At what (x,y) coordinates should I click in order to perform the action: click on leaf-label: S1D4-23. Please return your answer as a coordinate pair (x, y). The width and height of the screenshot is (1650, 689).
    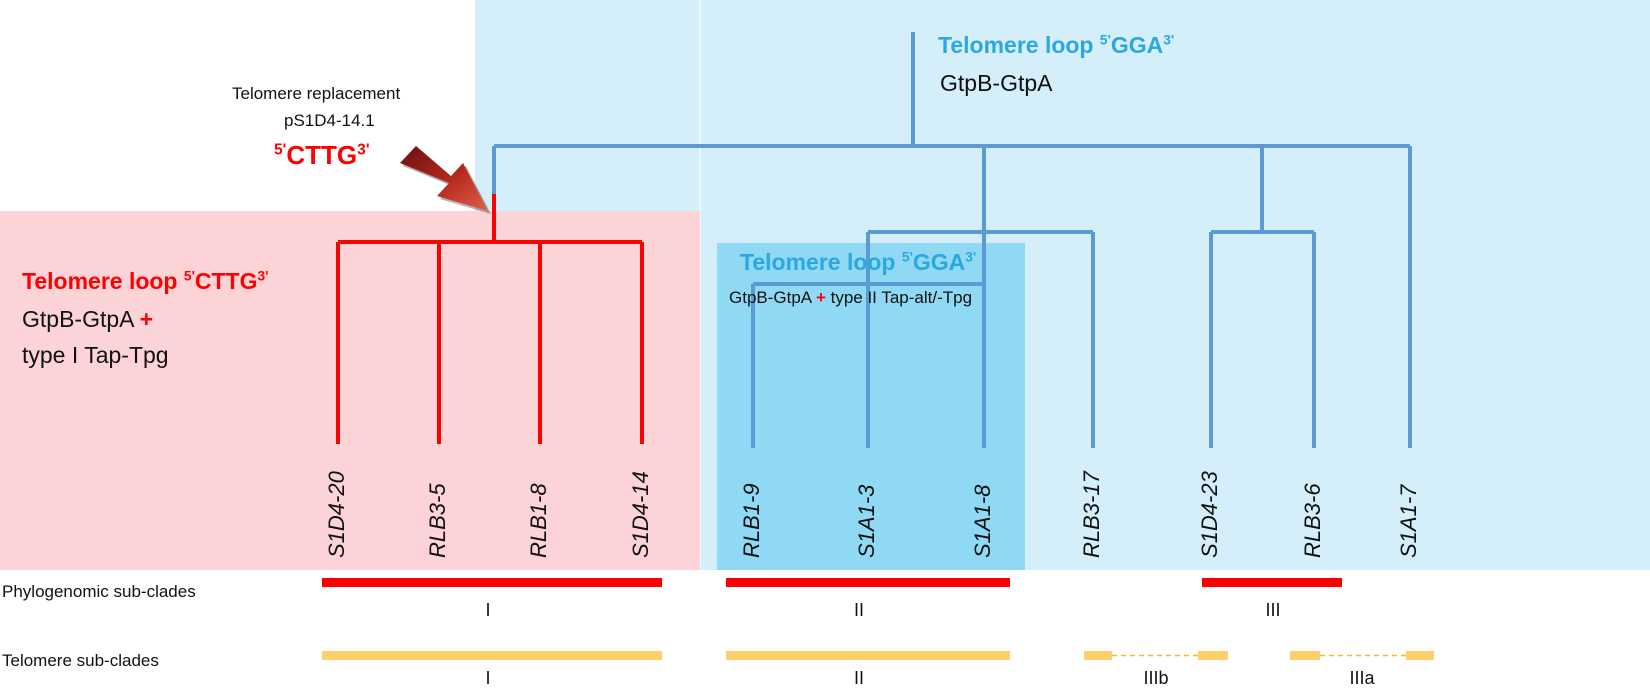
    Looking at the image, I should click on (1209, 514).